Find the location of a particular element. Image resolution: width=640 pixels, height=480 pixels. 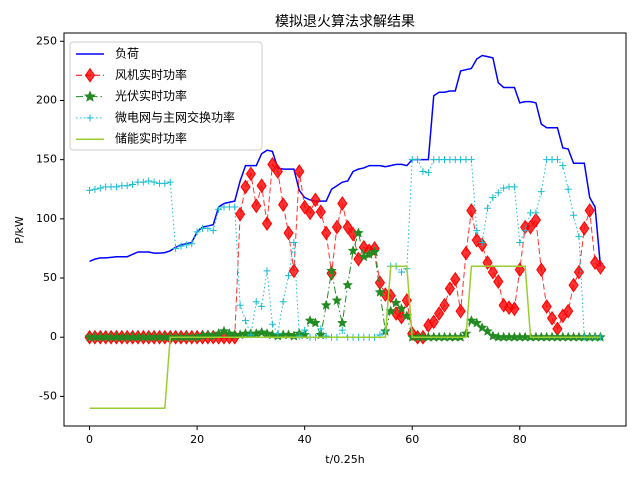

legend-box is located at coordinates (166, 96).